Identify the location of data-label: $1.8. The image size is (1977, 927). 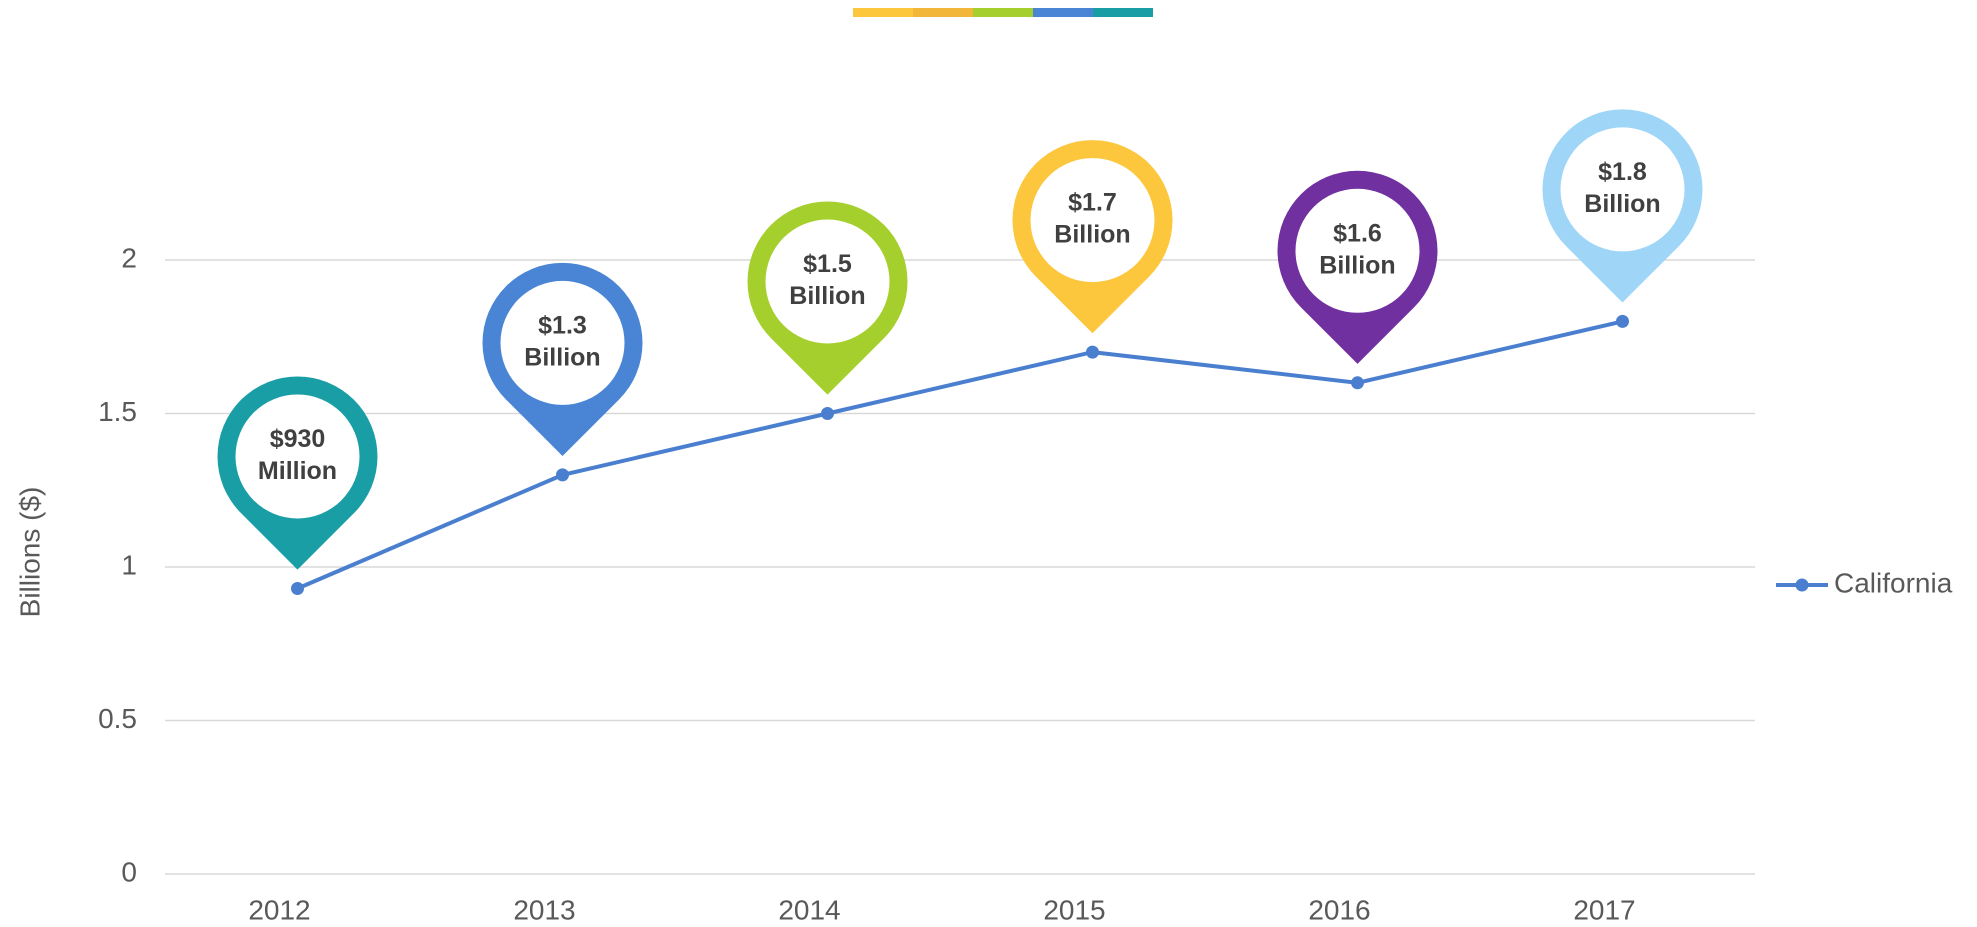
(1622, 172).